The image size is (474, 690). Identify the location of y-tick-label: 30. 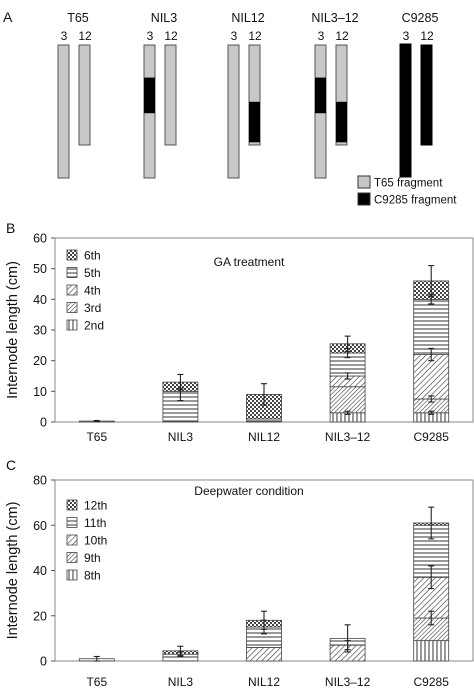
(40, 331).